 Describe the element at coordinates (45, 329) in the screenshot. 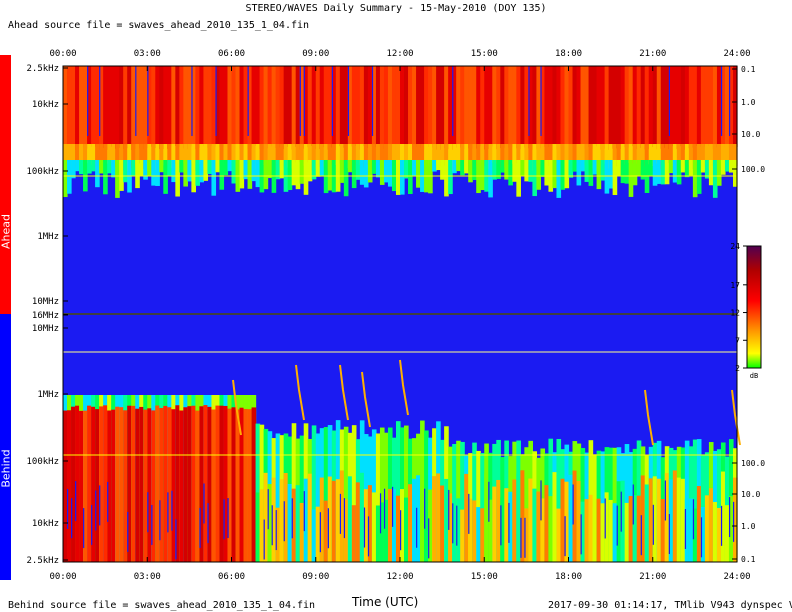

I see `behind-y-tick-label: 10MHz` at that location.